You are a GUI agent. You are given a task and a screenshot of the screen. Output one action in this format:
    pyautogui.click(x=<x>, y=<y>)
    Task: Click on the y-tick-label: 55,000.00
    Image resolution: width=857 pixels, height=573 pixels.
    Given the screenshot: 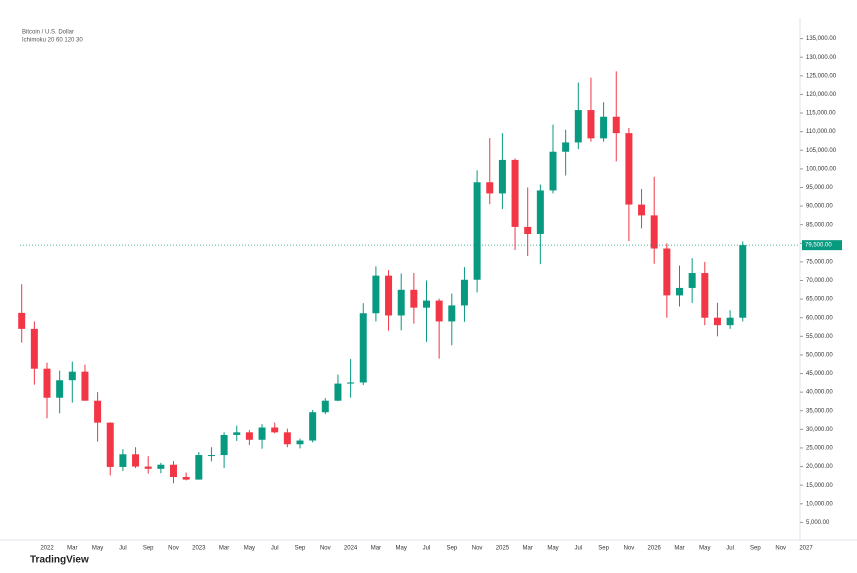 What is the action you would take?
    pyautogui.click(x=819, y=337)
    